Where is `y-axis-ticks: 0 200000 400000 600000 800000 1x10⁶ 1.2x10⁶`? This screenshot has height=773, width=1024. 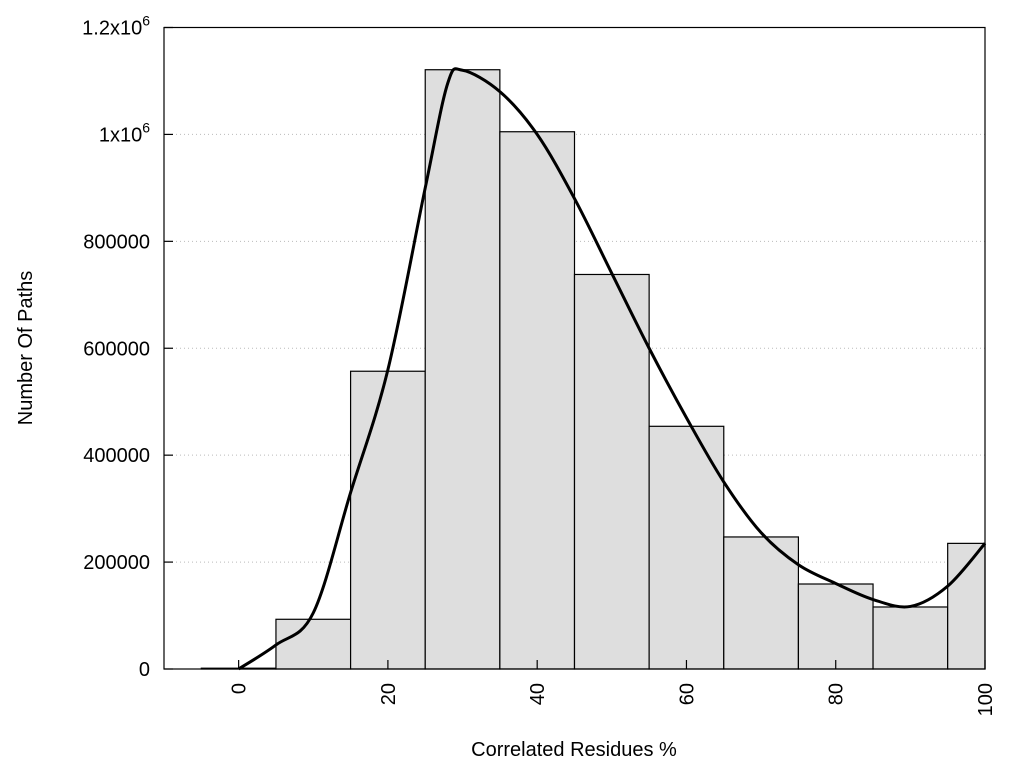
y-axis-ticks: 0 200000 400000 600000 800000 1x10⁶ 1.2x10⁶ is located at coordinates (127, 347).